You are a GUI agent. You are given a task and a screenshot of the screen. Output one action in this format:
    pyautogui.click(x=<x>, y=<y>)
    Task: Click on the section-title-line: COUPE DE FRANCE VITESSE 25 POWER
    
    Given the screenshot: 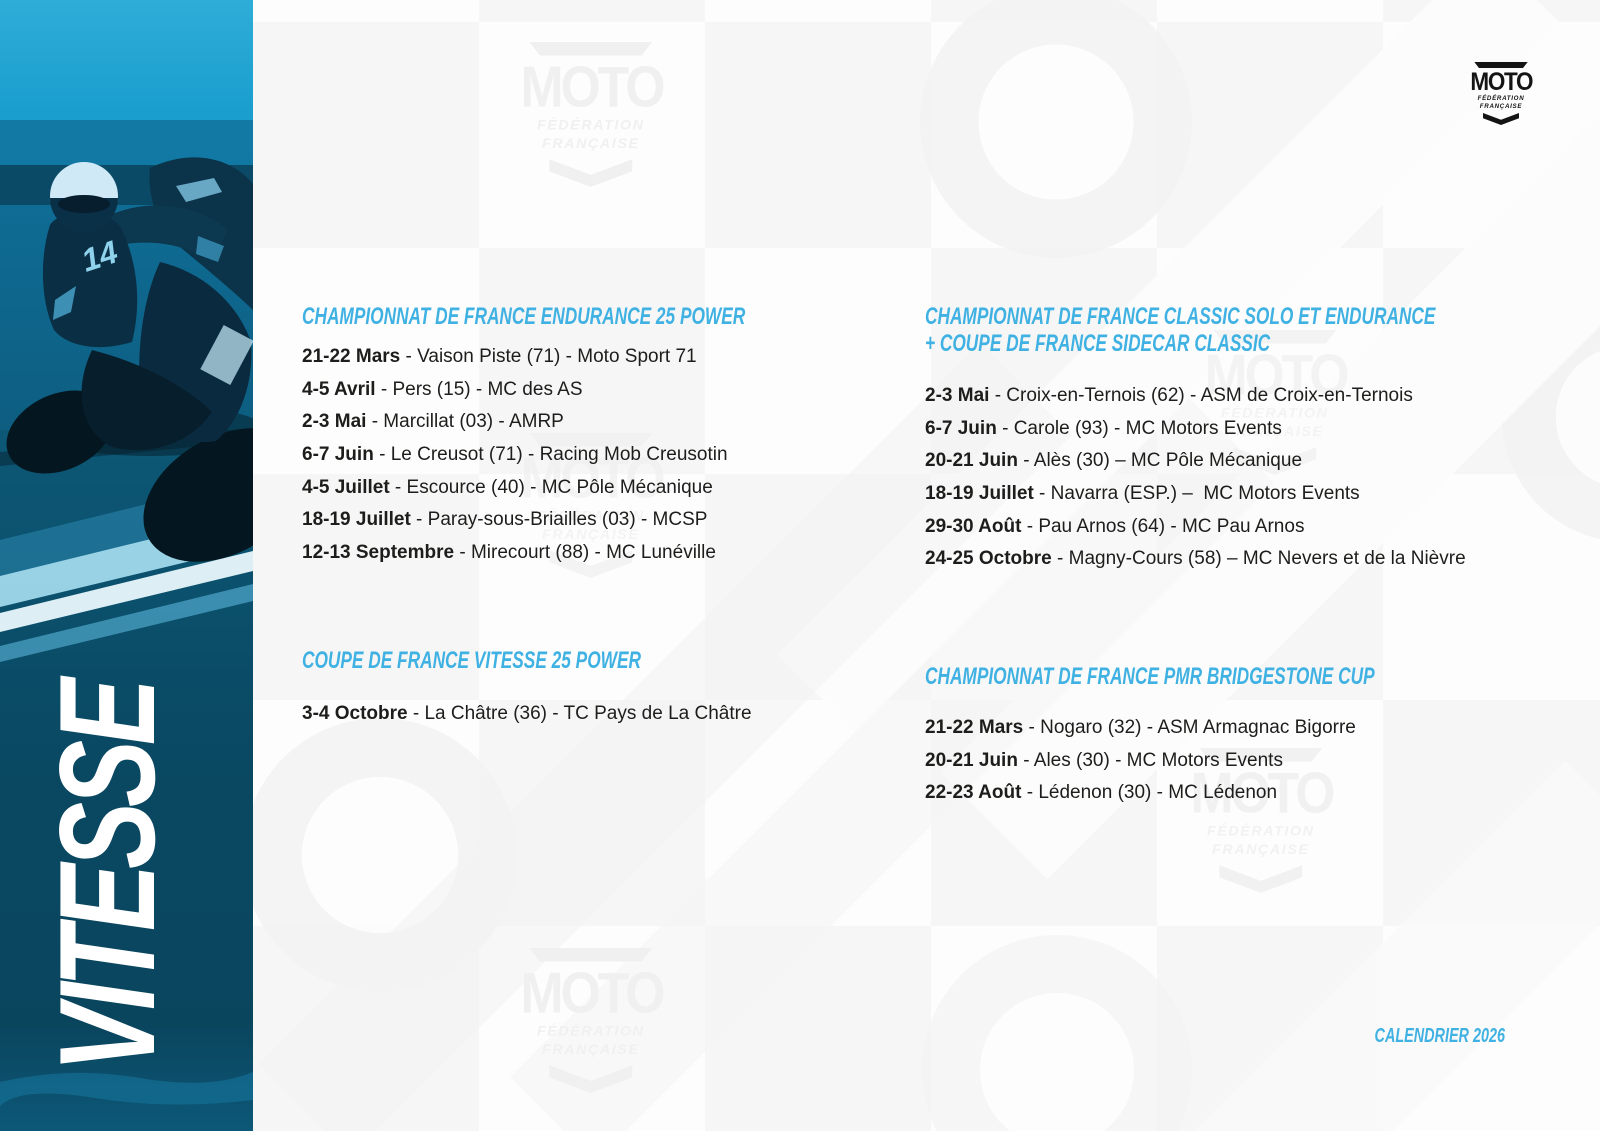 What is the action you would take?
    pyautogui.click(x=471, y=660)
    